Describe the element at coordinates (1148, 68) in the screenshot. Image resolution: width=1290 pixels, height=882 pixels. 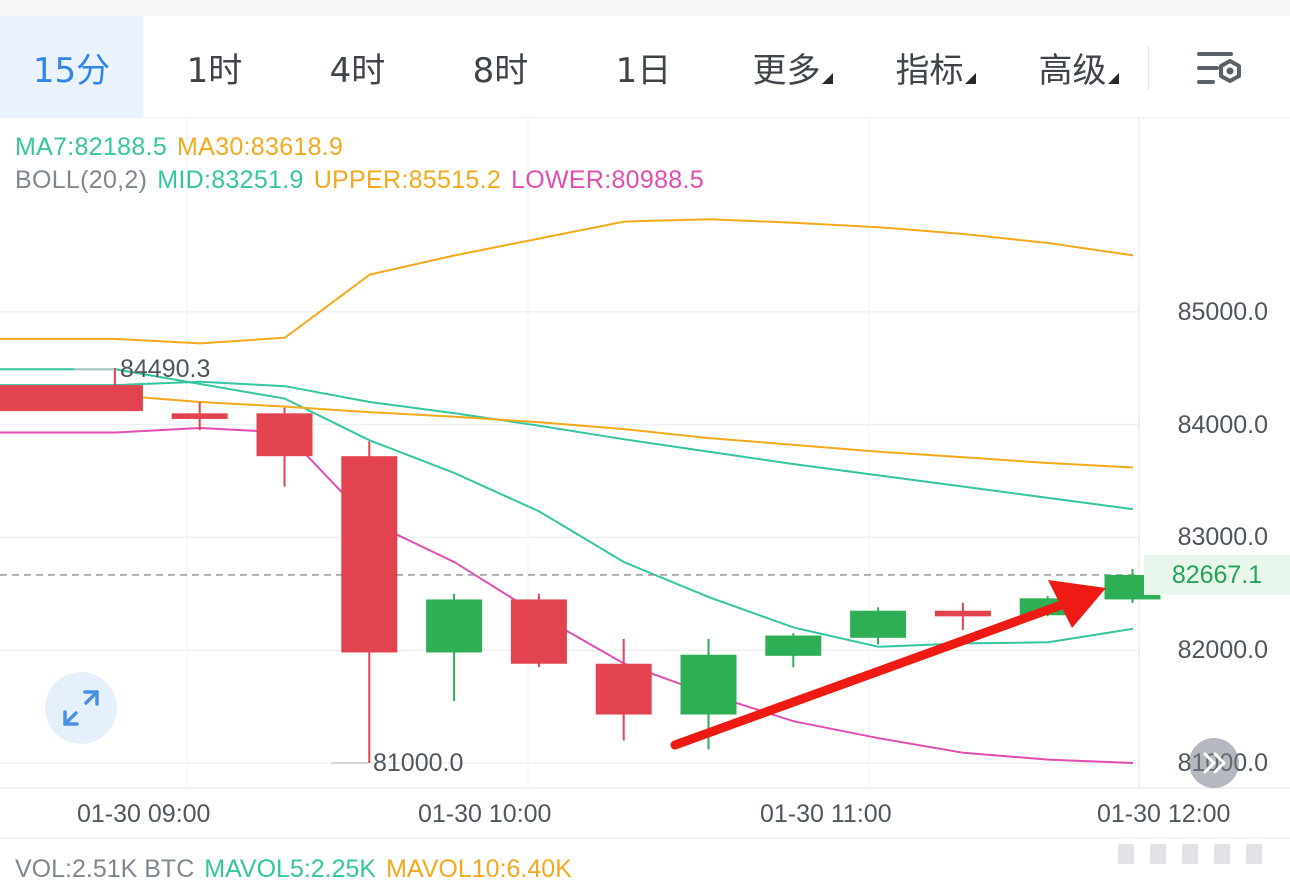
I see `tab-divider` at that location.